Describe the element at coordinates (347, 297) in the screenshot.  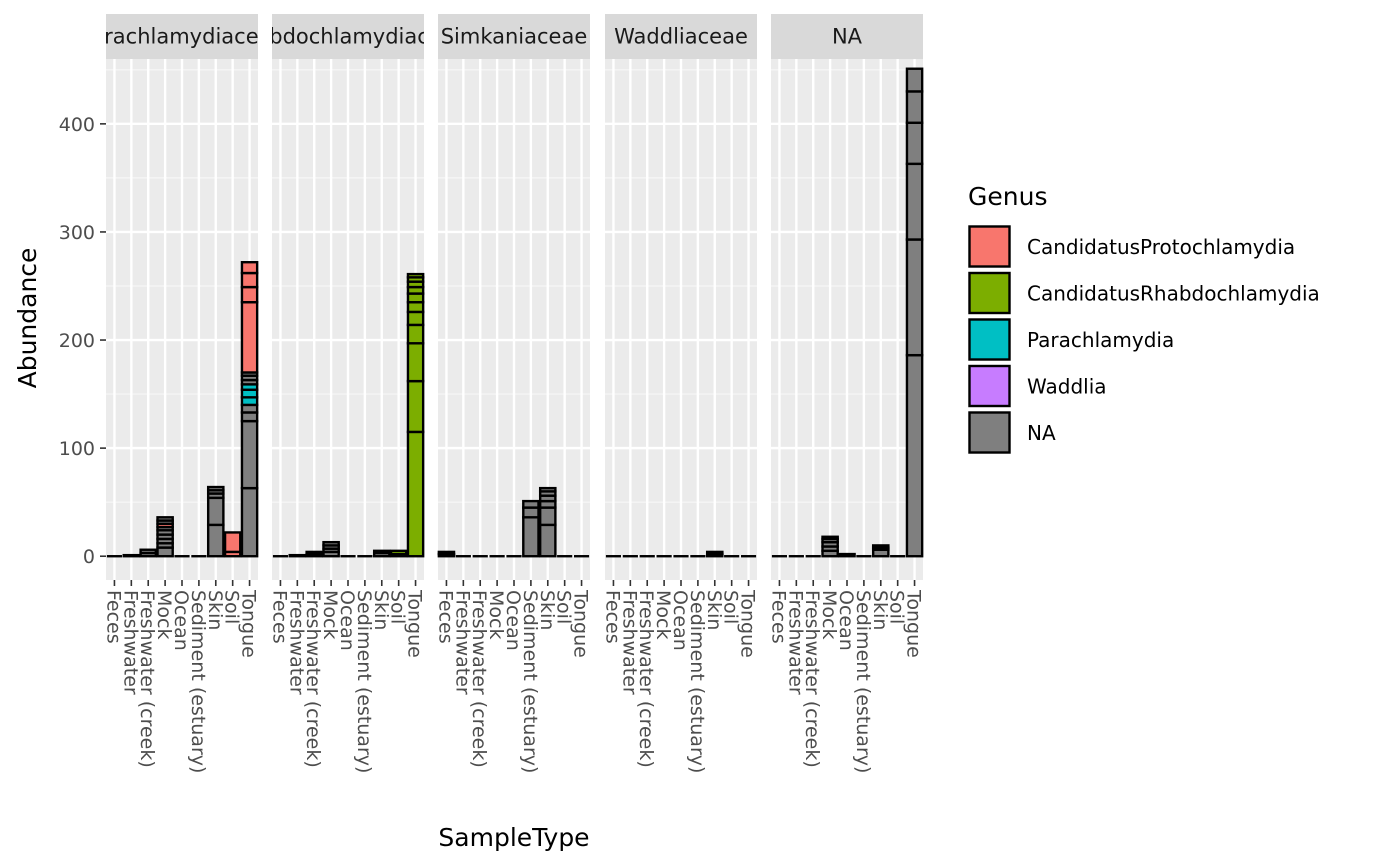
I see `facet-panel: Rhabdochlamydiaceae` at that location.